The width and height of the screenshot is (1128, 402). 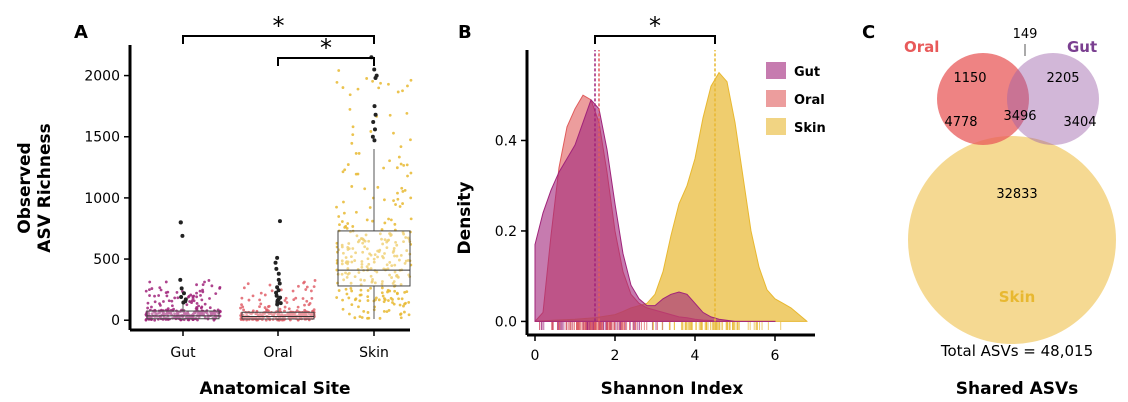 I want to click on venn-label-skin: Skin, so click(x=1017, y=297).